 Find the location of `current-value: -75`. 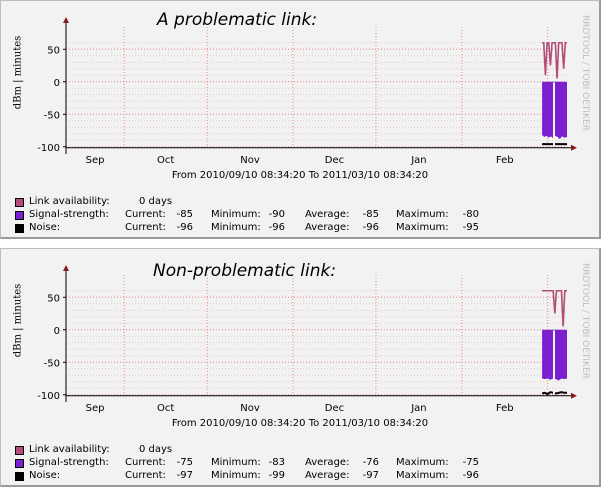

current-value: -75 is located at coordinates (184, 462).